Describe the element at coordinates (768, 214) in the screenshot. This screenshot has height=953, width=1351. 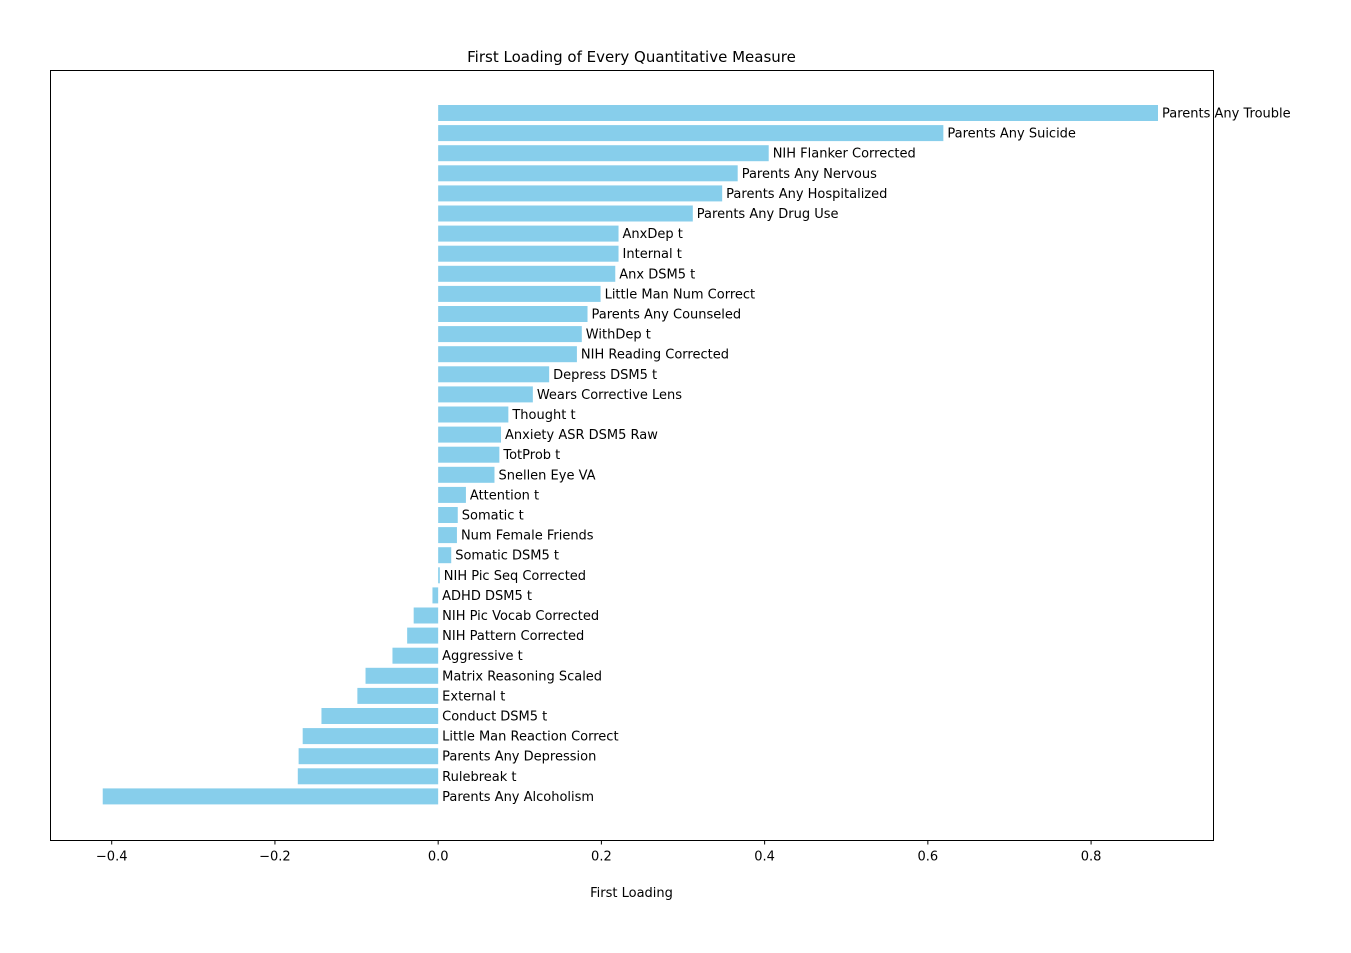
I see `bar-label: Parents Any Drug Use` at that location.